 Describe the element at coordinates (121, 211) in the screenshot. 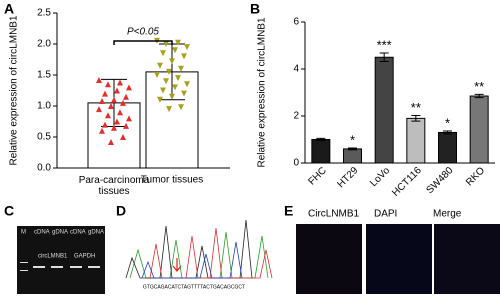

I see `panel-label: D` at that location.